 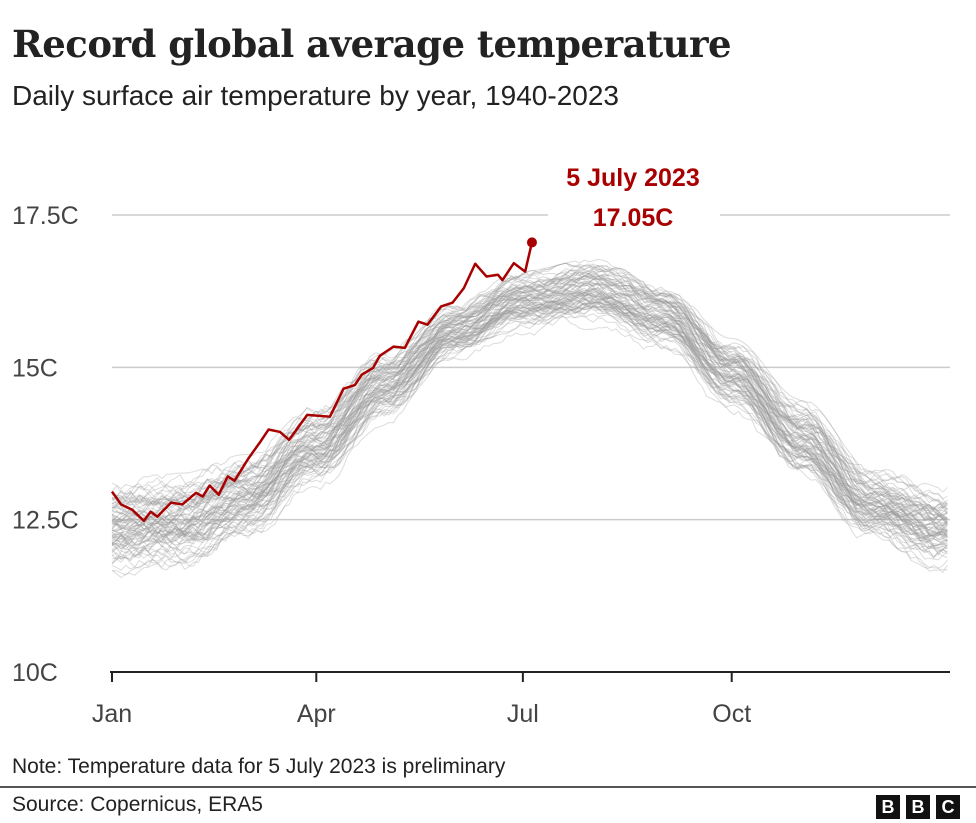 What do you see at coordinates (488, 787) in the screenshot?
I see `divider` at bounding box center [488, 787].